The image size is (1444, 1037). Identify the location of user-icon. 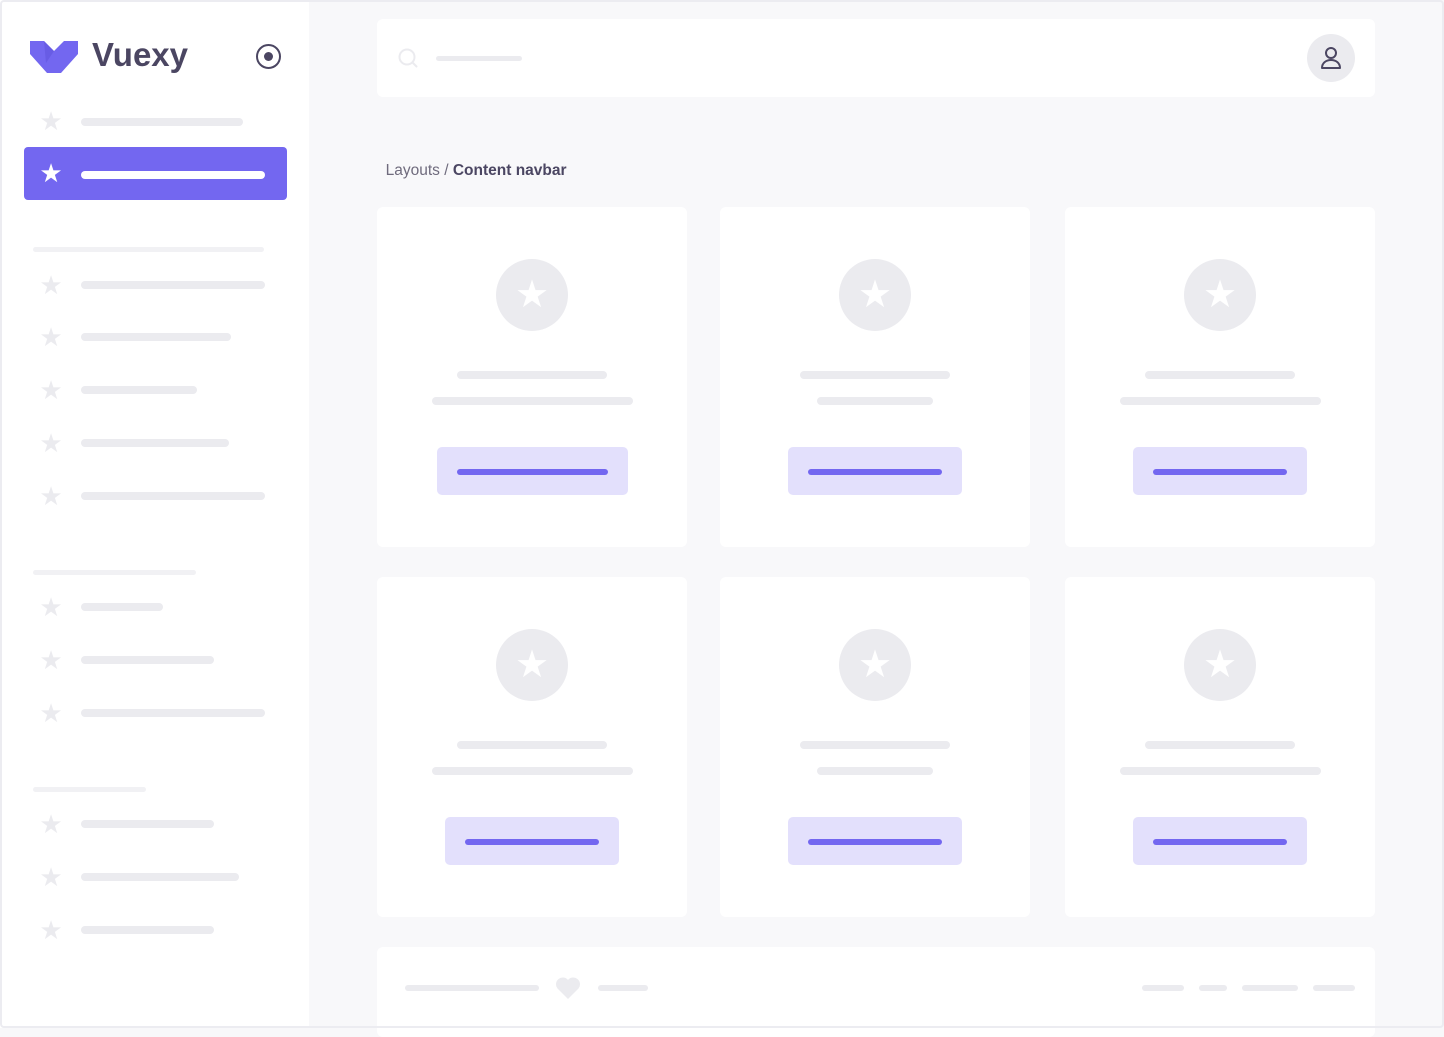
(1331, 58).